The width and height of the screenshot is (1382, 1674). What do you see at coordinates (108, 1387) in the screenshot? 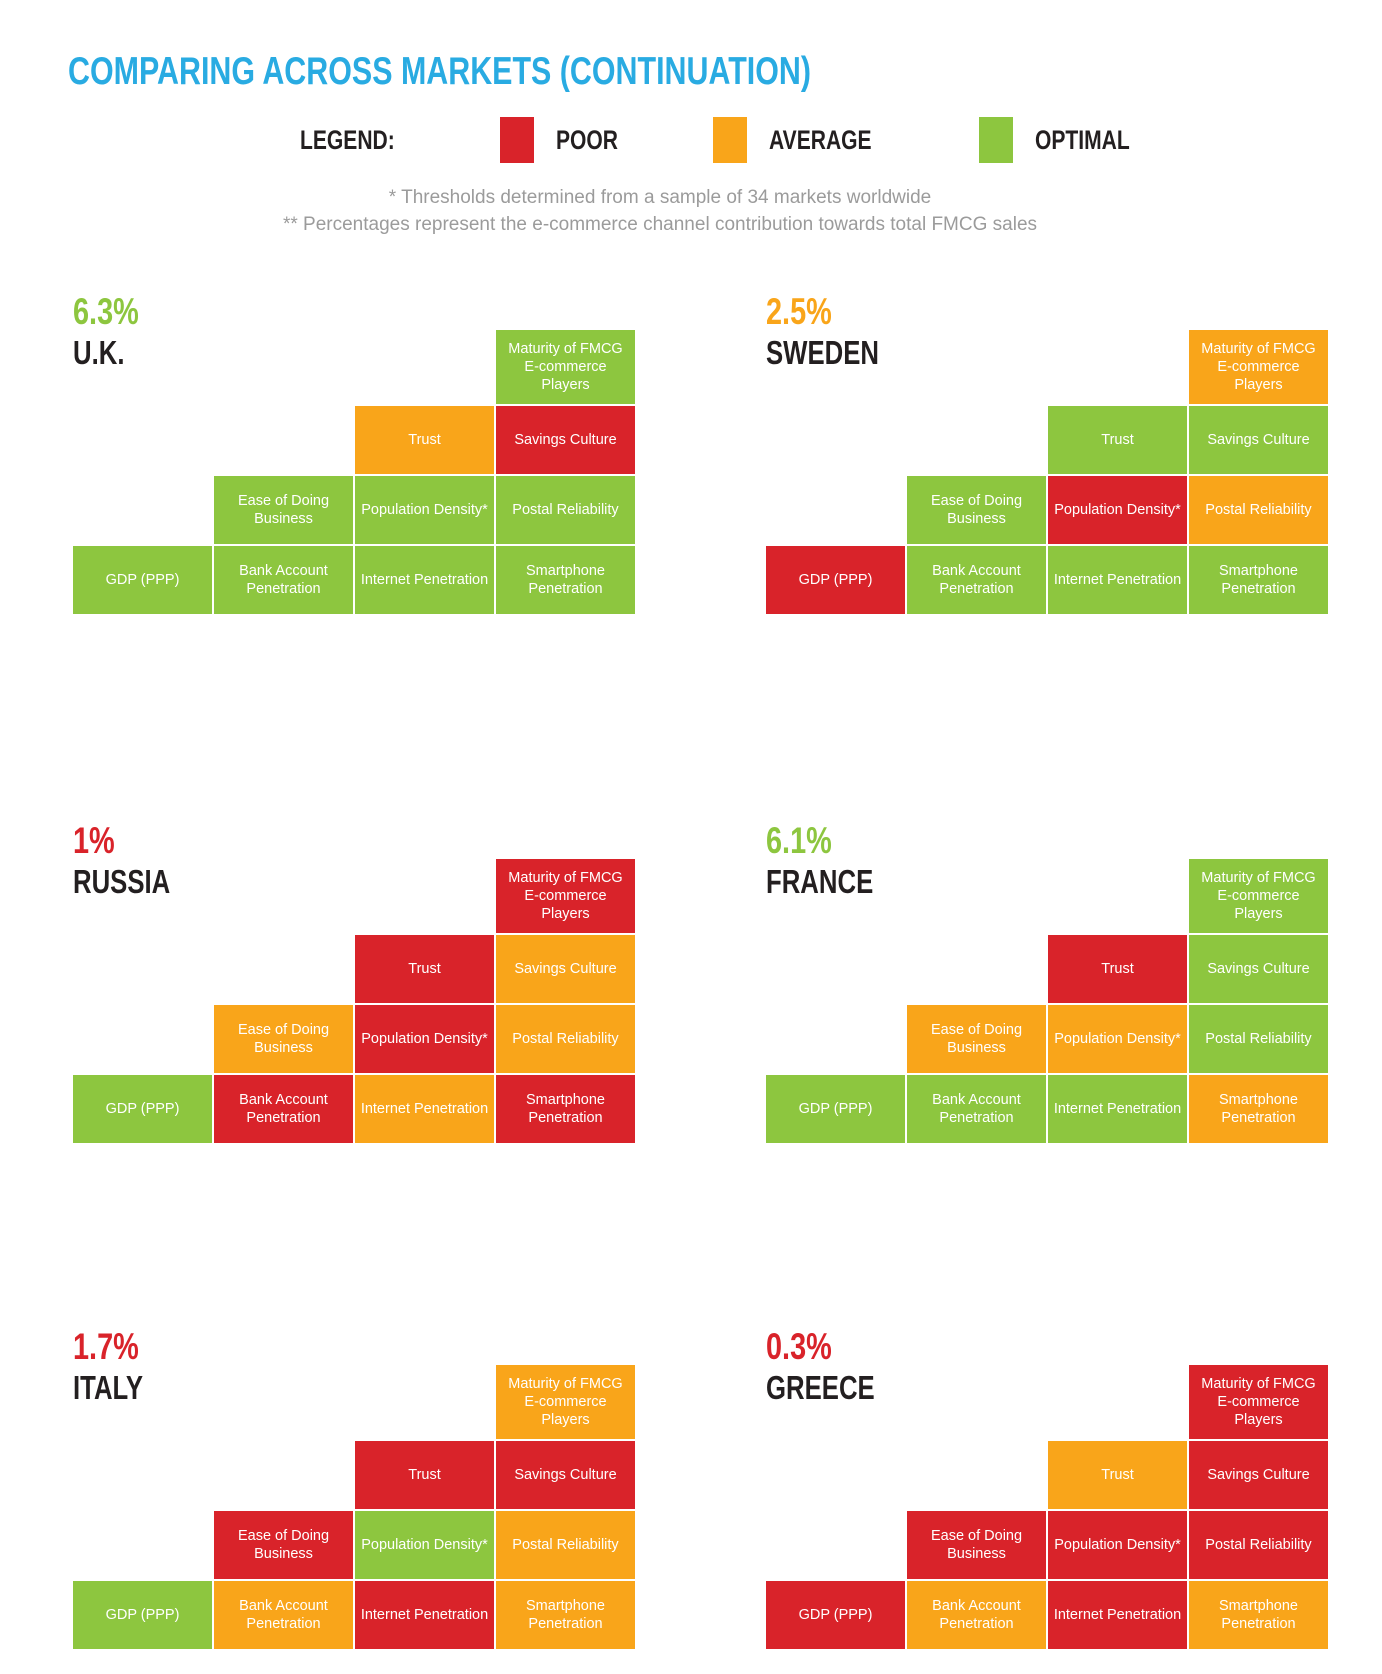
I see `market-name: ITALY` at bounding box center [108, 1387].